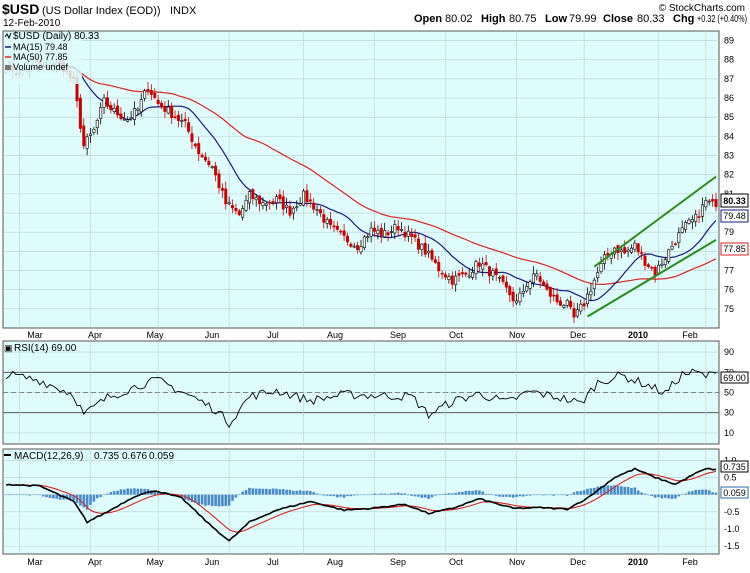 The width and height of the screenshot is (750, 573). What do you see at coordinates (729, 79) in the screenshot?
I see `price-tick-label: 87` at bounding box center [729, 79].